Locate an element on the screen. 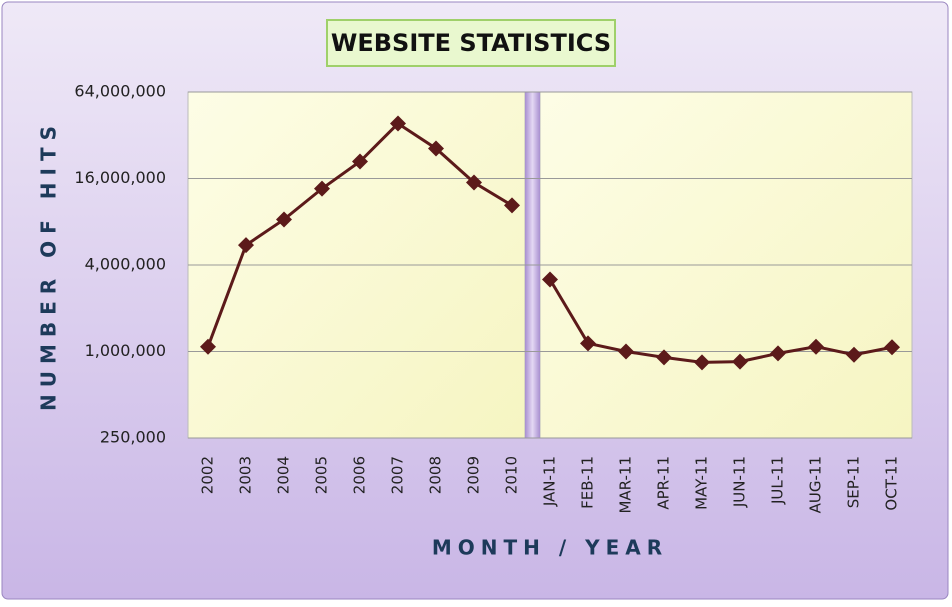 The width and height of the screenshot is (952, 607). x-tick-label: MAY-11 is located at coordinates (702, 483).